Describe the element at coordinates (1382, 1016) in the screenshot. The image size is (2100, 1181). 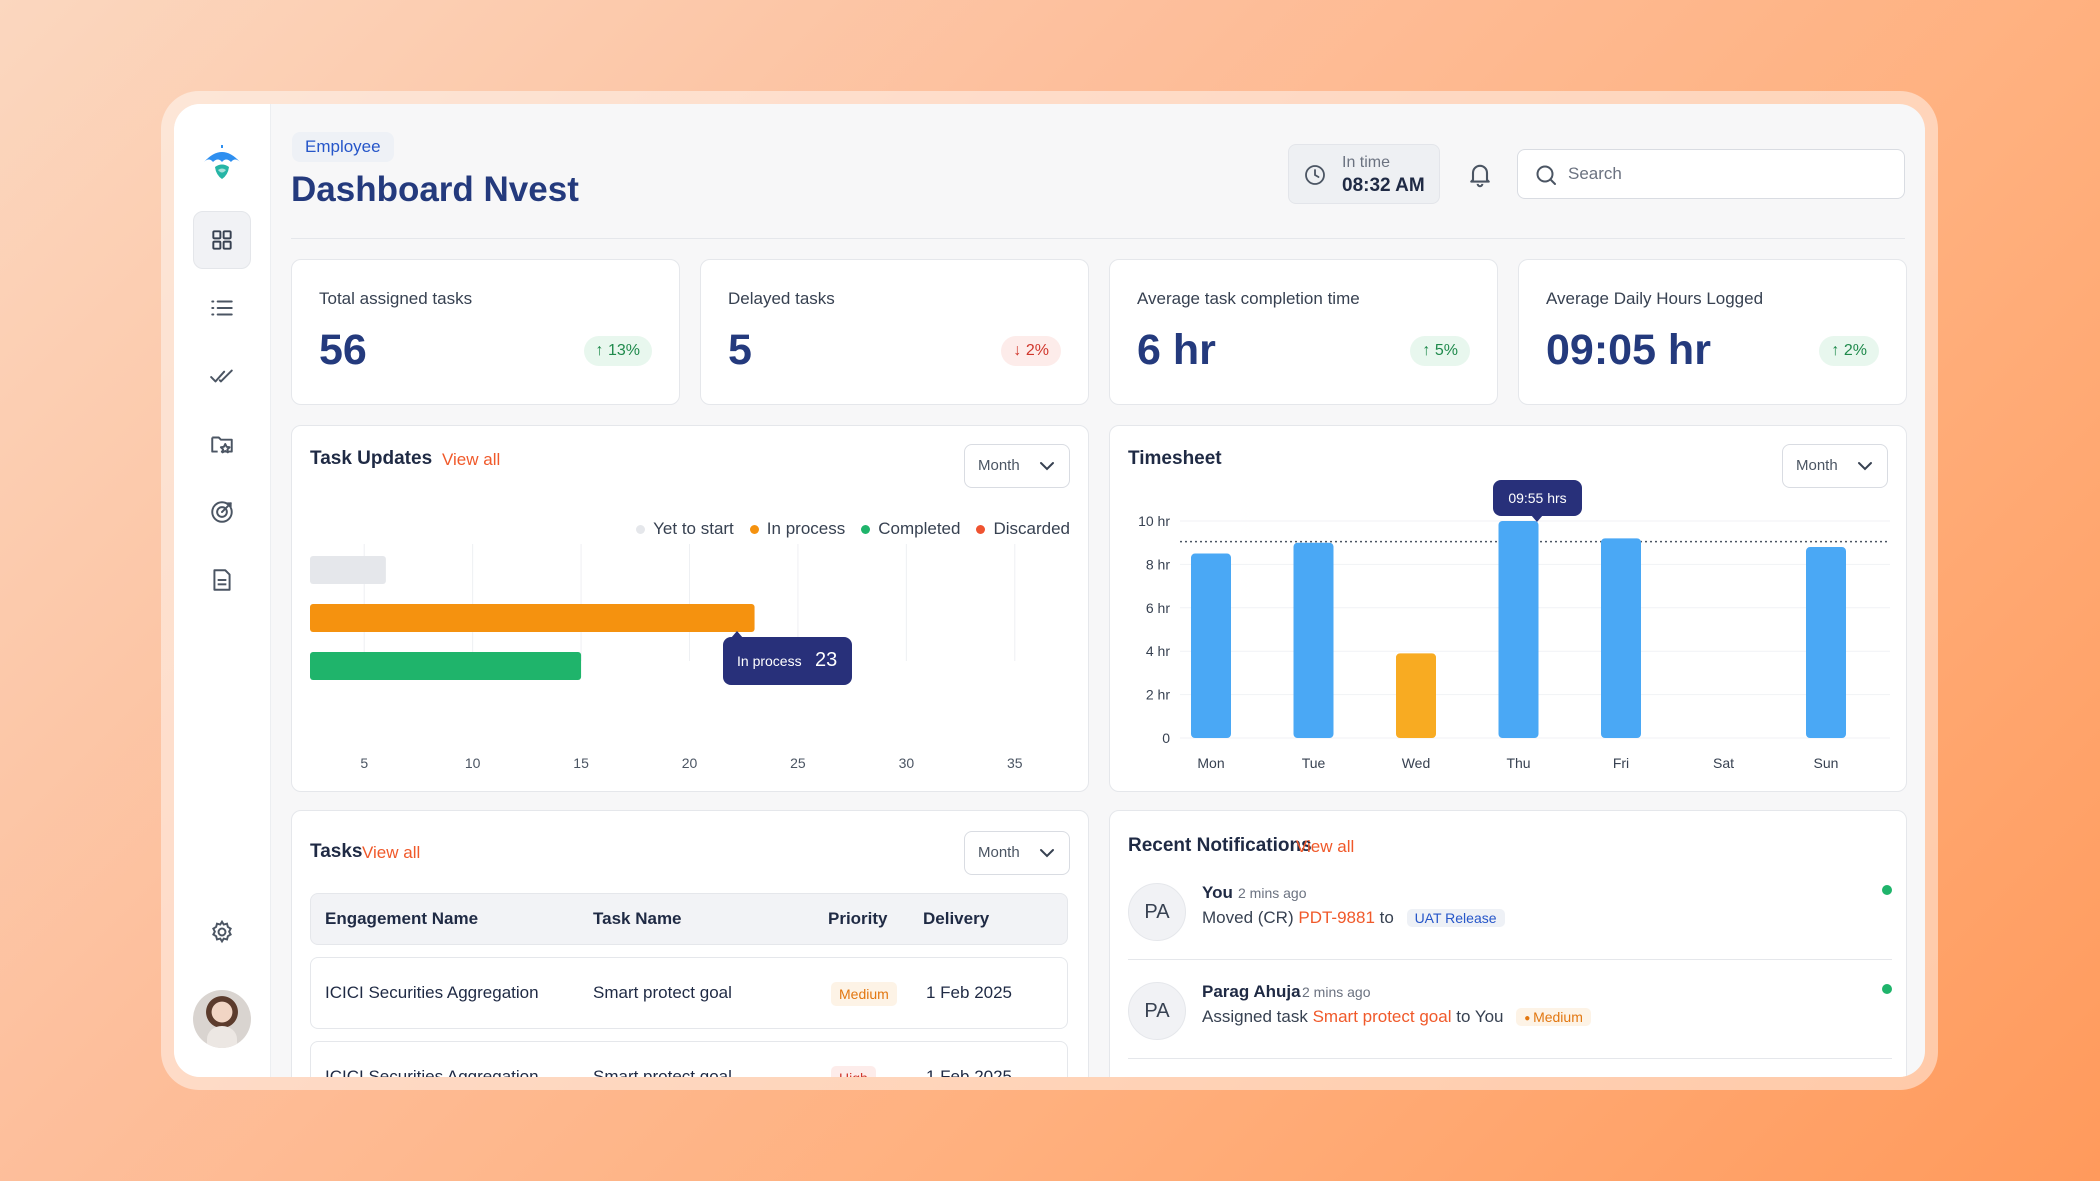
I see `message-link: Smart protect goal` at that location.